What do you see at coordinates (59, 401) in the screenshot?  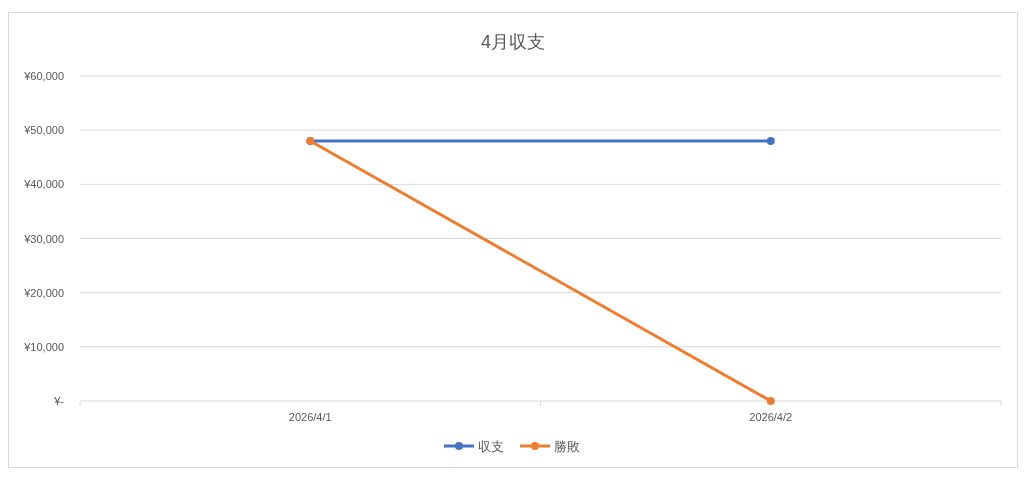 I see `y-tick-label: ¥-` at bounding box center [59, 401].